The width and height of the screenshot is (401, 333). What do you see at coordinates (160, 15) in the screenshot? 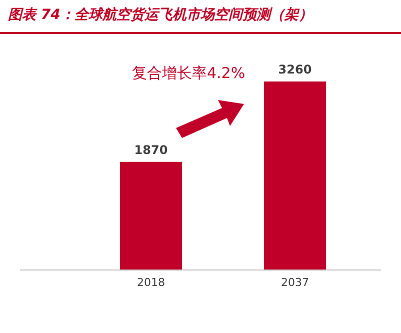
I see `chart-title: 图表 74：全球航空货运飞机市场空间预测（架）` at bounding box center [160, 15].